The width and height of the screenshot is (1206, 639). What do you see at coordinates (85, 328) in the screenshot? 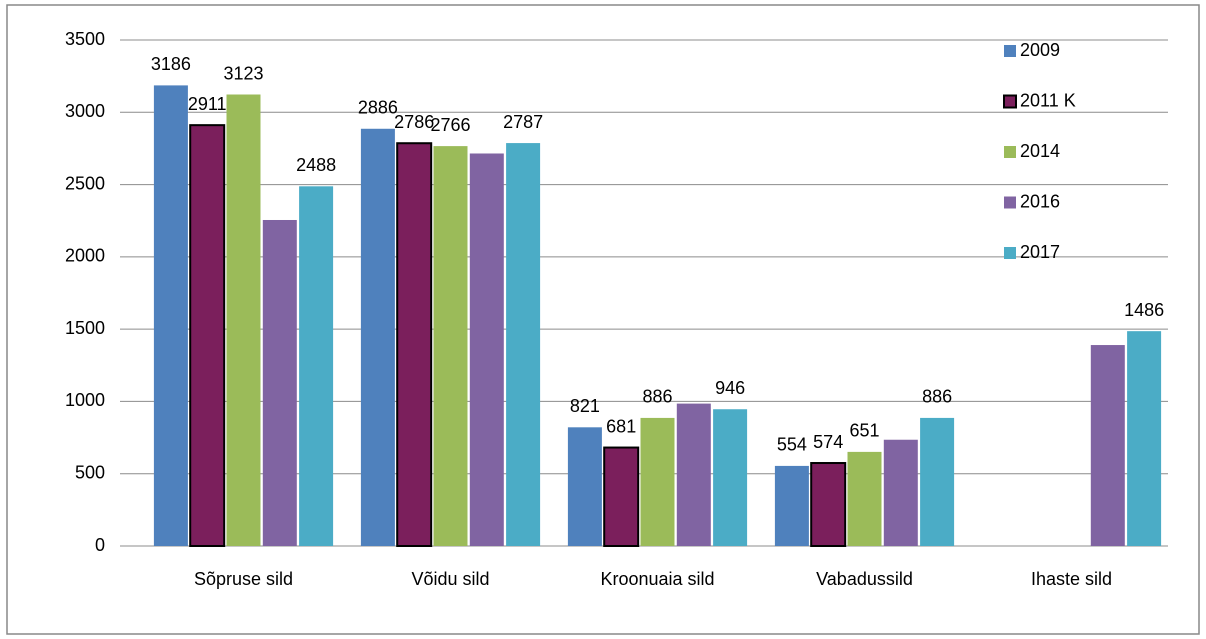
I see `y-tick-label: 1500` at bounding box center [85, 328].